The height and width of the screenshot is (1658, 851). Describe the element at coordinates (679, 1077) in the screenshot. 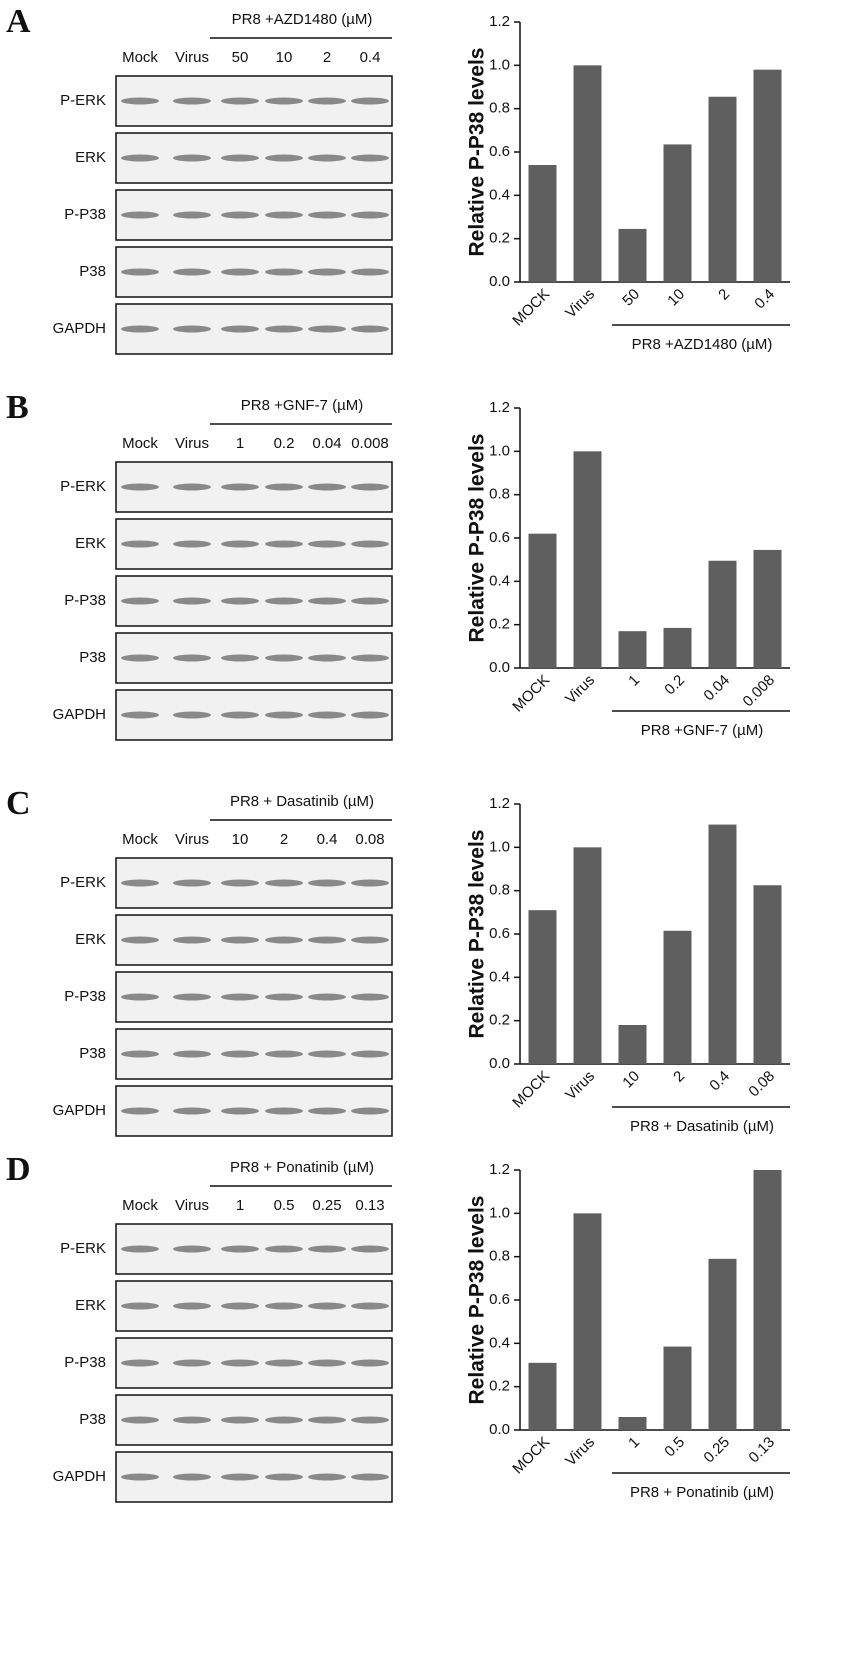

I see `x-tick-label: 2` at that location.